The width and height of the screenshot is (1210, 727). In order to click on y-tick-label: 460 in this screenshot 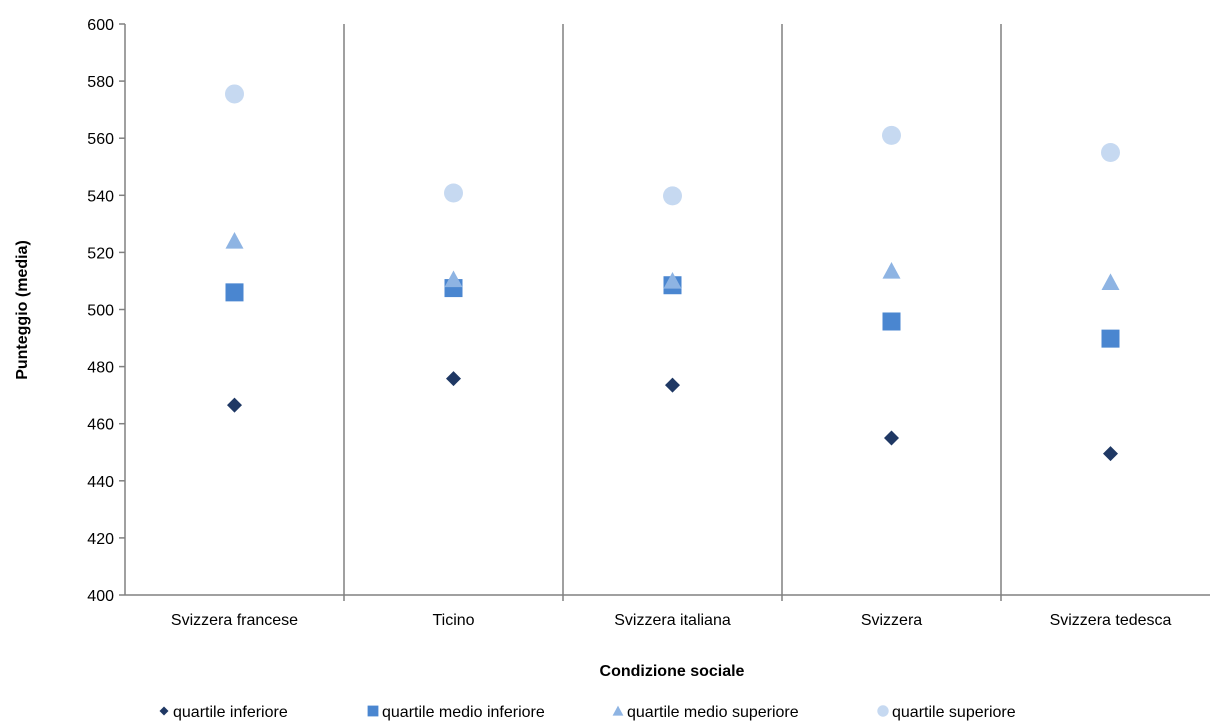, I will do `click(100, 425)`.